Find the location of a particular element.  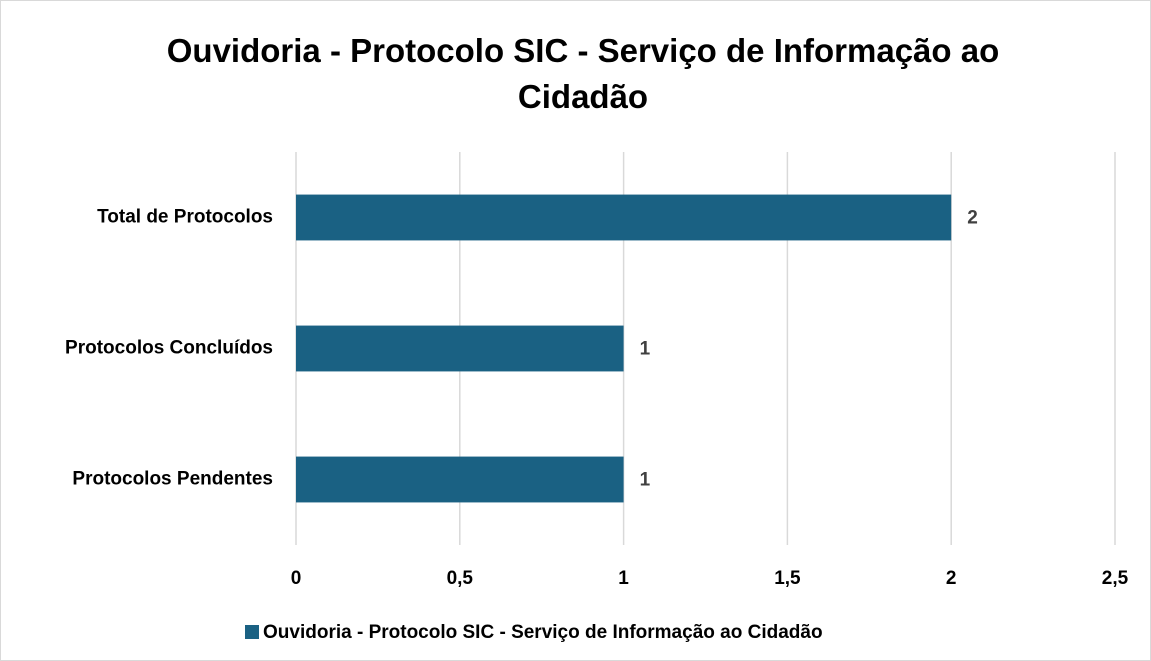

y-tick-label: Protocolos Pendentes is located at coordinates (172, 479).